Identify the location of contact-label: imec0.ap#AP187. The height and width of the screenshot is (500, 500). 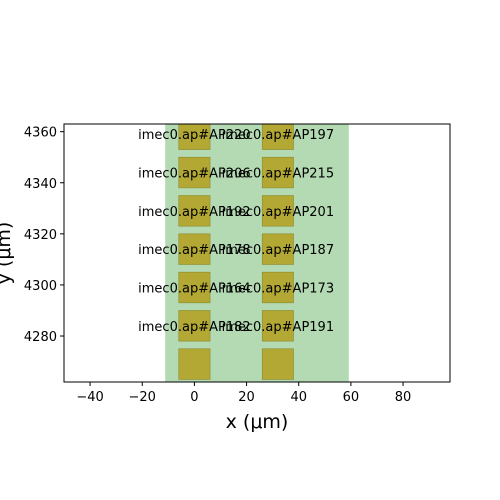
(278, 250).